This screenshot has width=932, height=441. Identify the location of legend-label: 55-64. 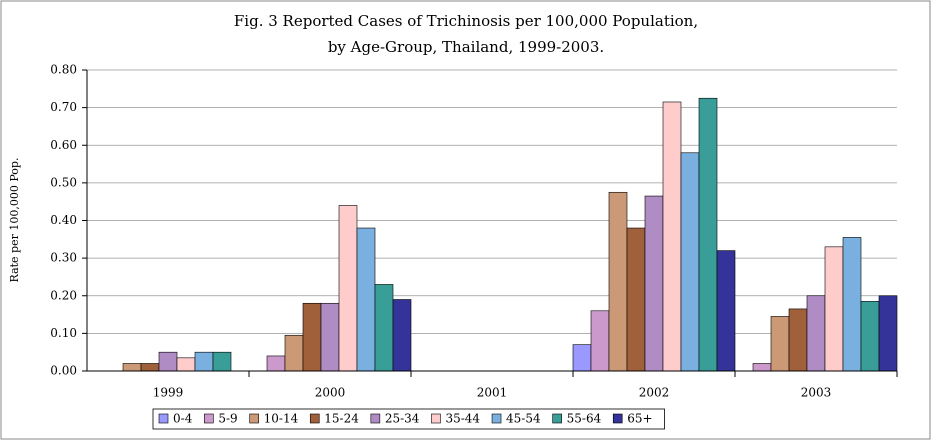
(584, 419).